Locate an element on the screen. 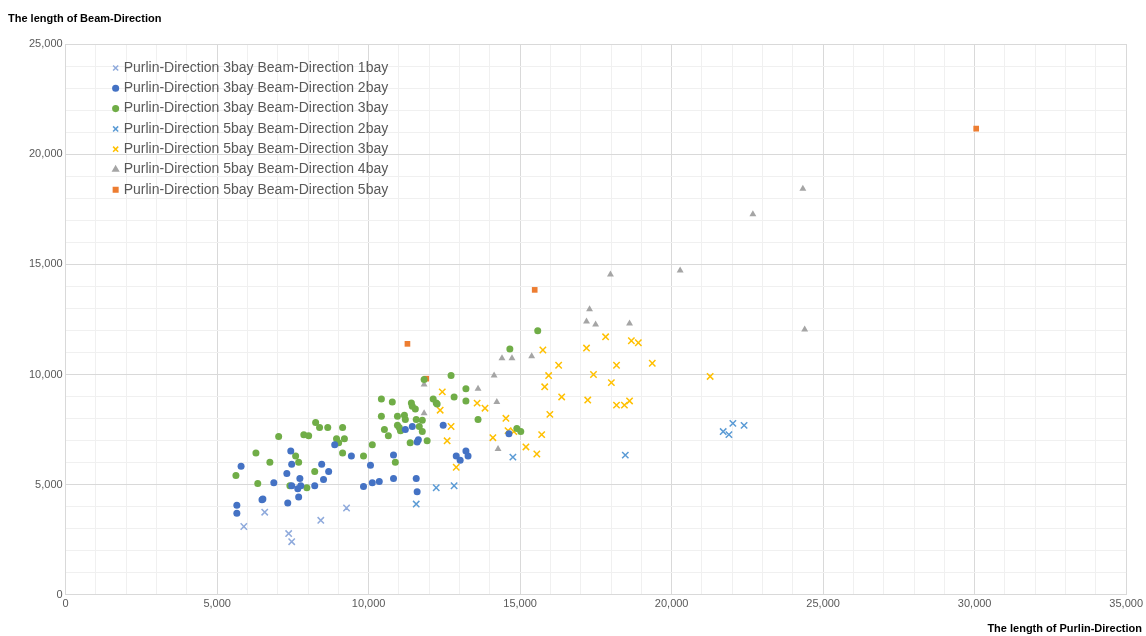 This screenshot has height=636, width=1146. legend-label: Purlin-Direction 3bay Beam-Direction 3bay is located at coordinates (256, 107).